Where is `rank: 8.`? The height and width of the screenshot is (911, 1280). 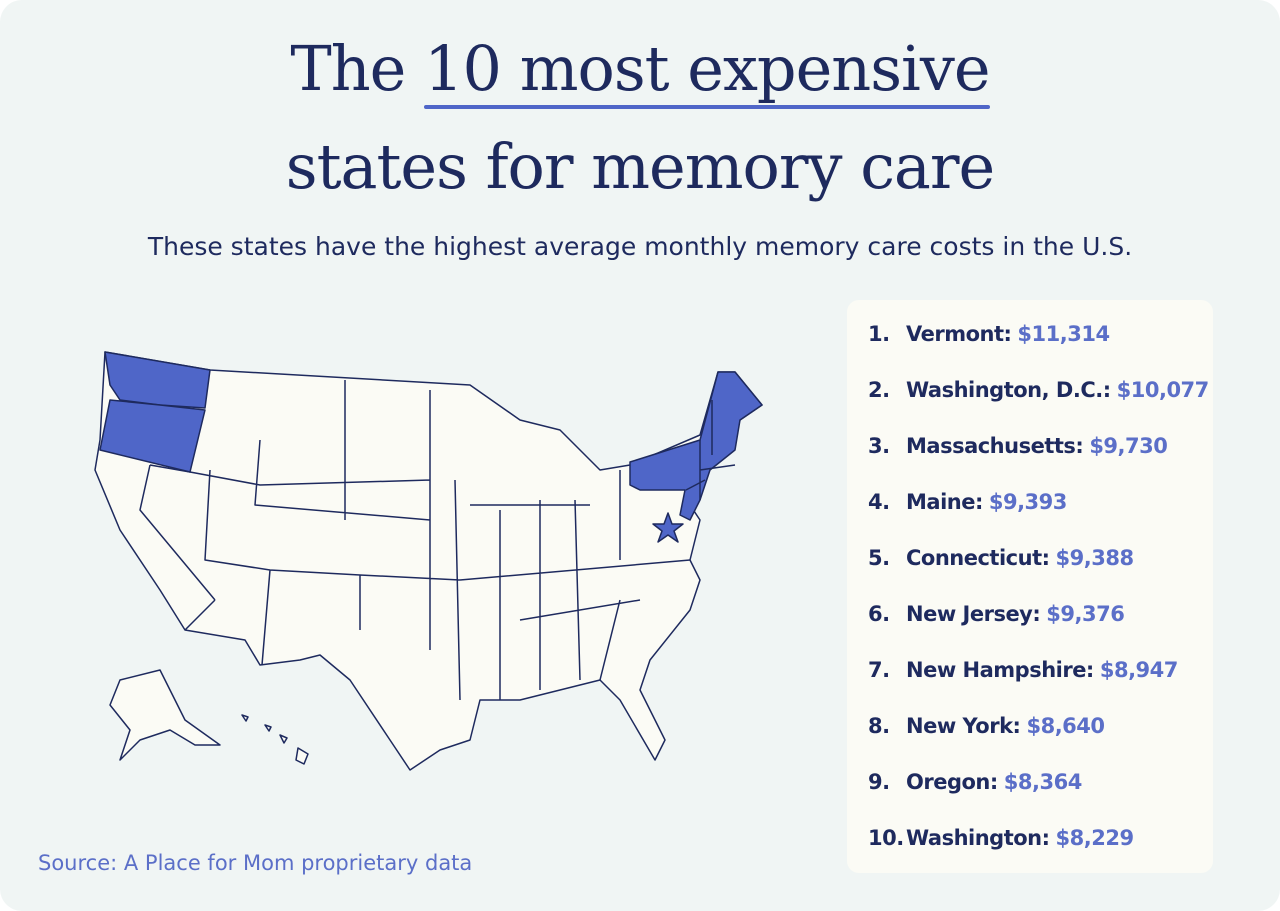 rank: 8. is located at coordinates (879, 726).